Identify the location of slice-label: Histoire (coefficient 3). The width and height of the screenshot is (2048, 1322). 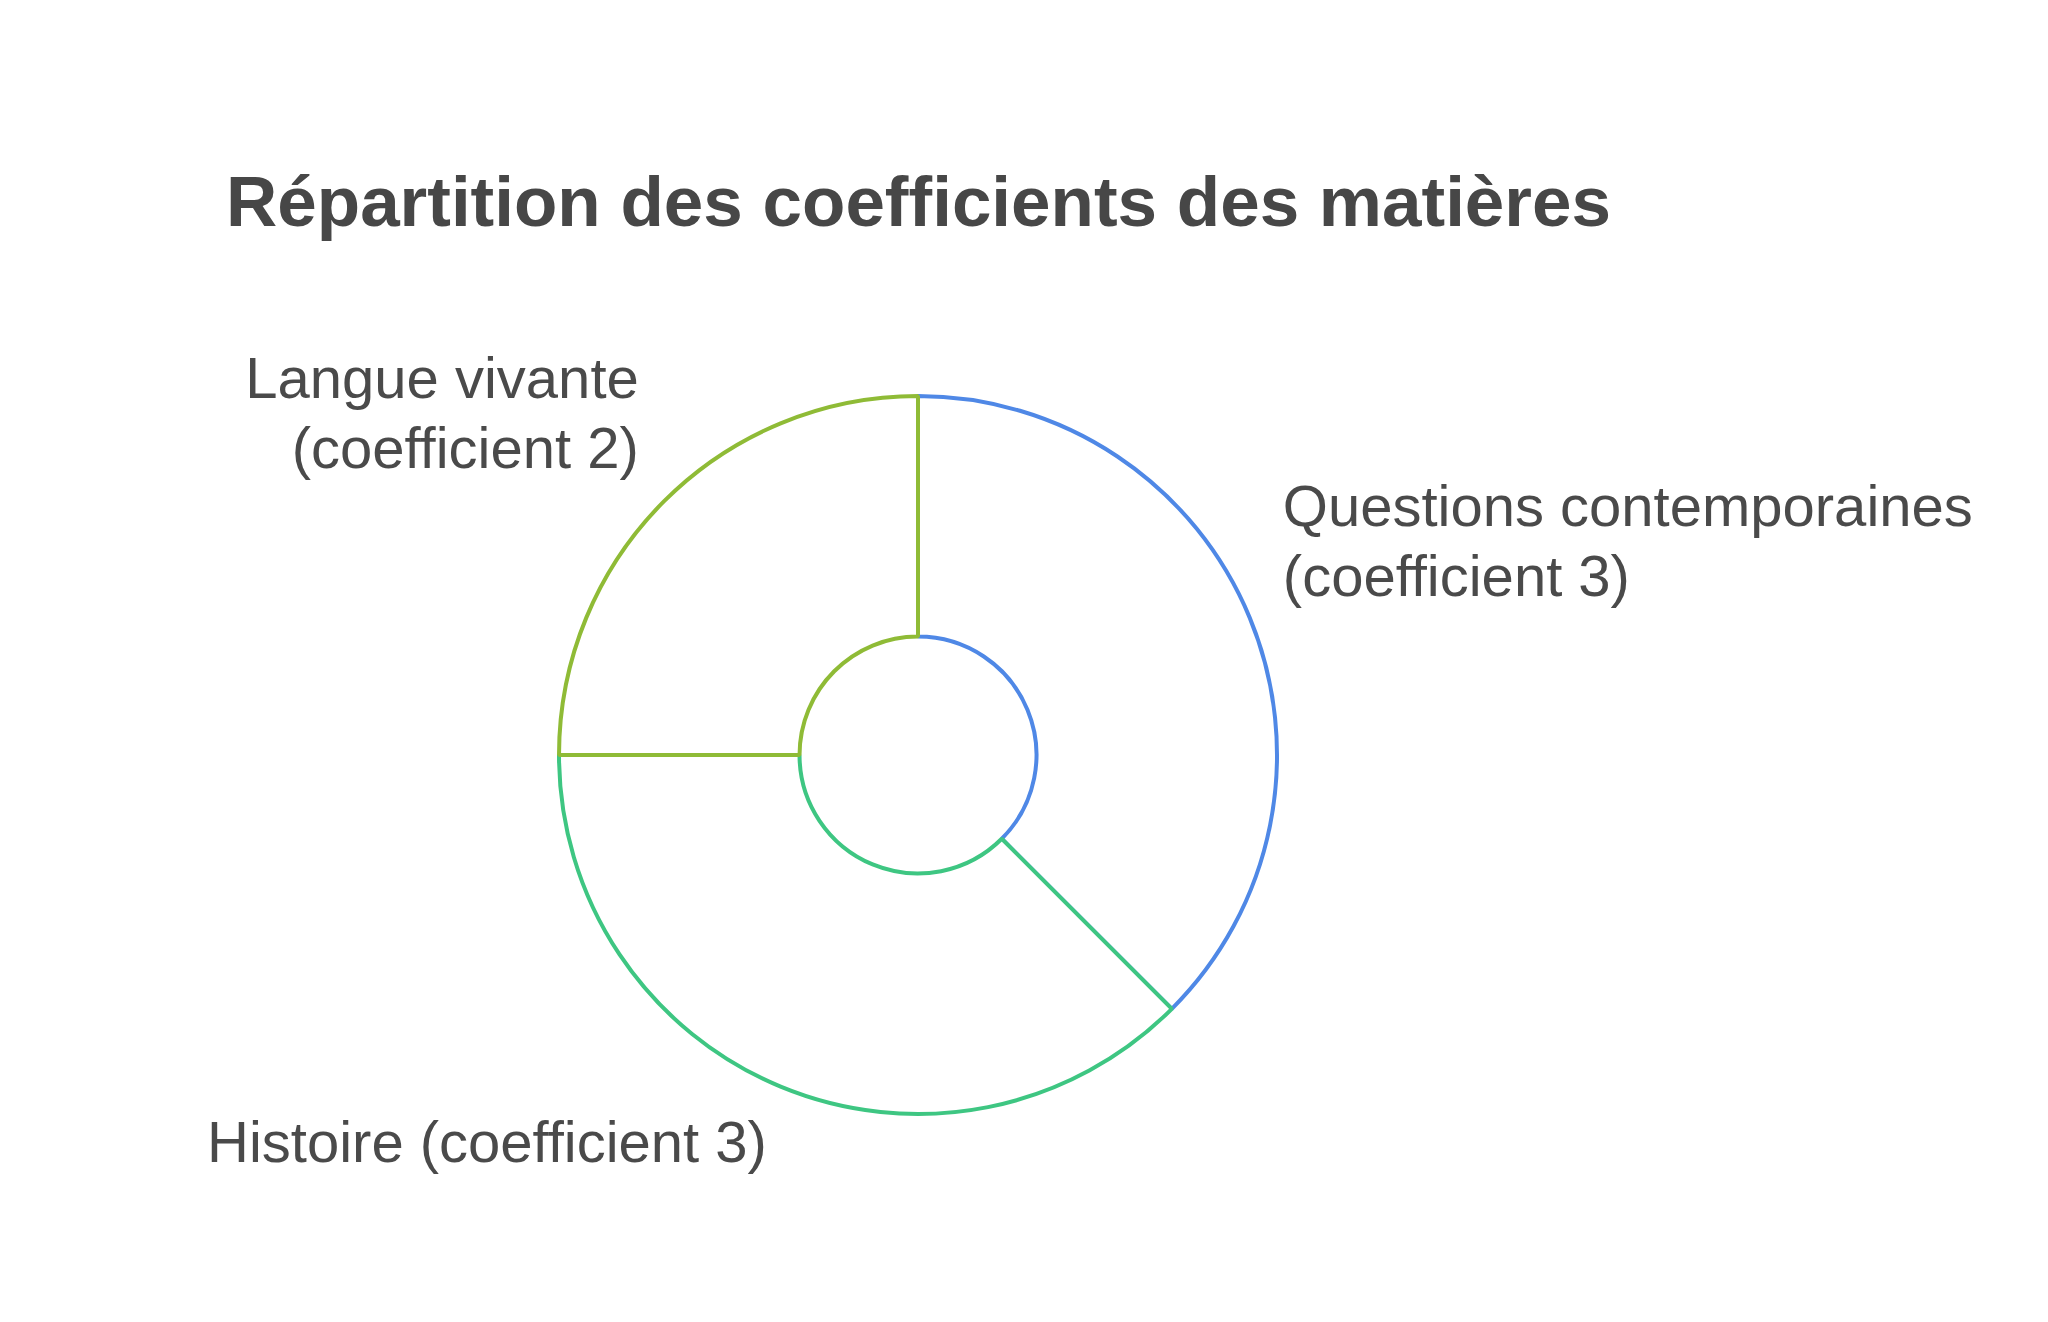
(487, 1141).